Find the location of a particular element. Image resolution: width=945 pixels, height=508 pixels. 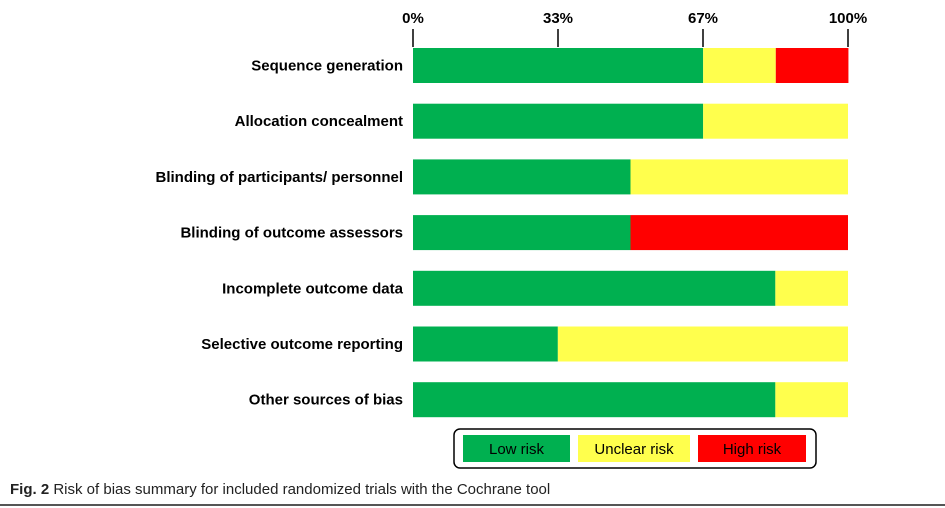

legend-swatch-high-risk is located at coordinates (752, 448).